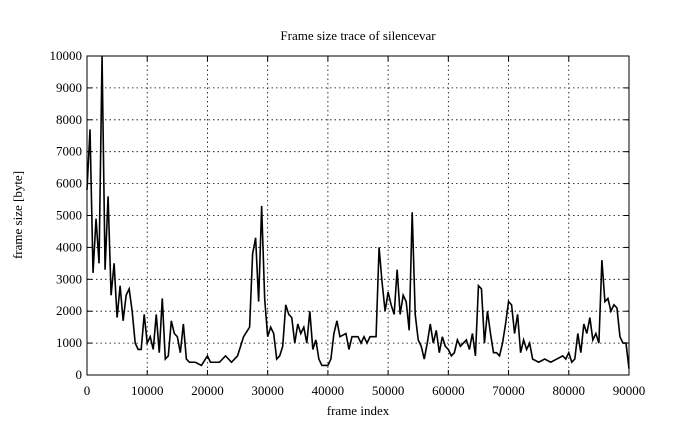 The height and width of the screenshot is (429, 695). I want to click on y-tick-label: 5000, so click(69, 215).